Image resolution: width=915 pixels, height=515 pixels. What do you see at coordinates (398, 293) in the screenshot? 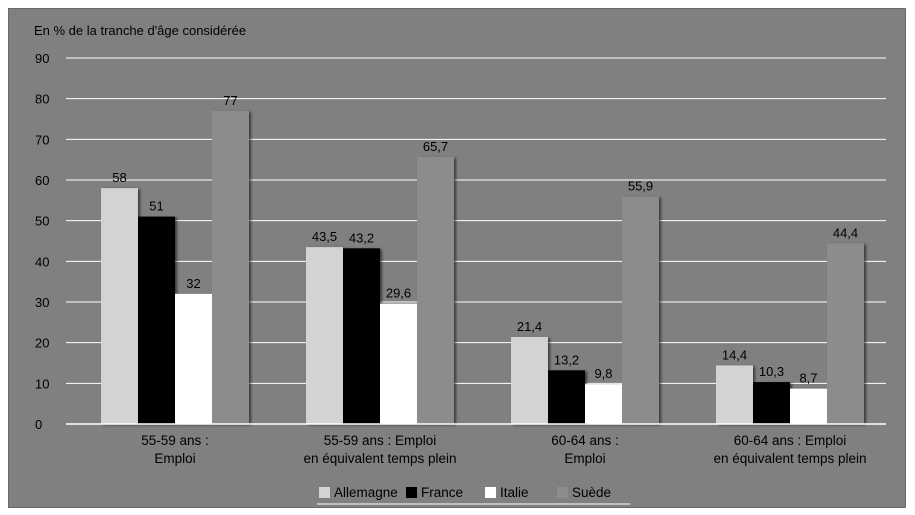
I see `data-label: 29,6` at bounding box center [398, 293].